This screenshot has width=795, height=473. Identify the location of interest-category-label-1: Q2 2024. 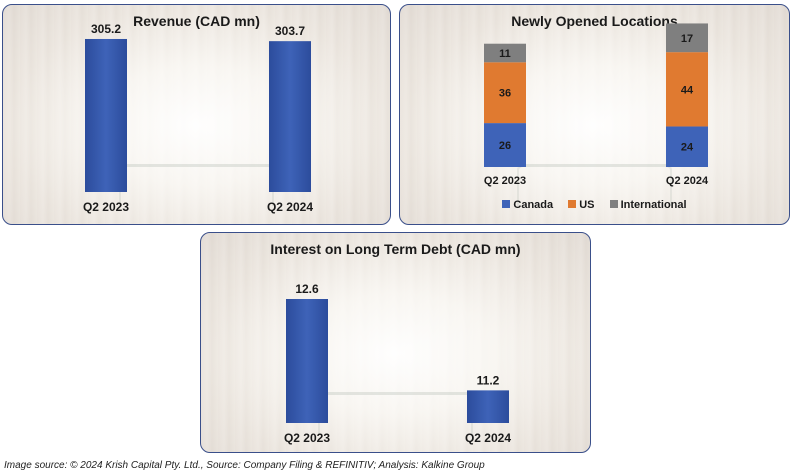
(488, 438).